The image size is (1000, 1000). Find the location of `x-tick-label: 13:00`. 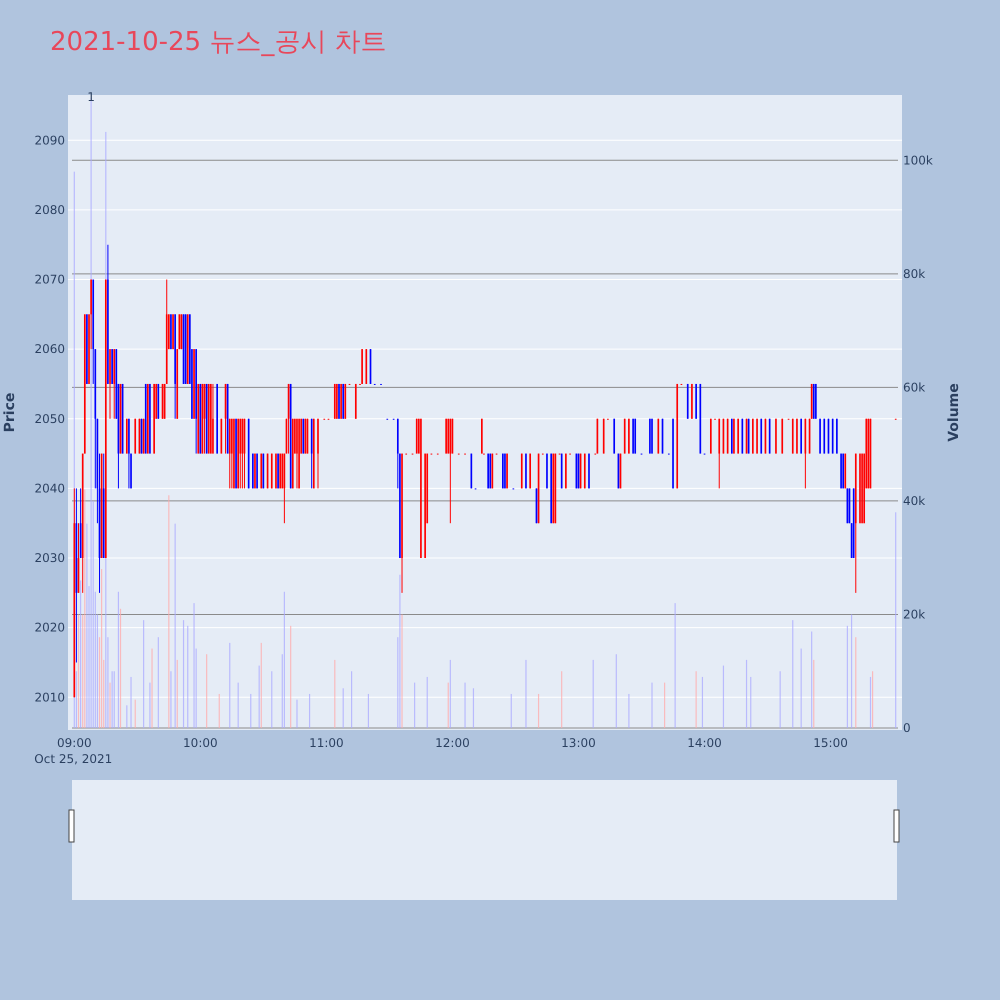

x-tick-label: 13:00 is located at coordinates (578, 743).